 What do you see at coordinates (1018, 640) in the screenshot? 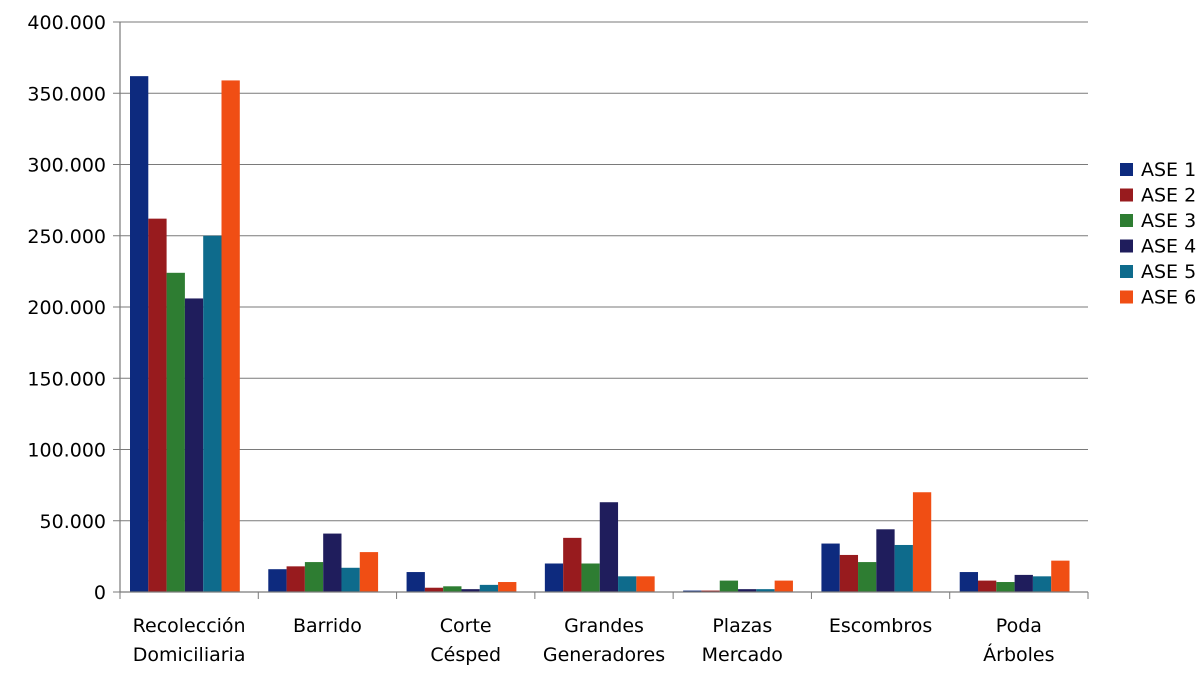
I see `x-tick-label: Poda Árboles` at bounding box center [1018, 640].